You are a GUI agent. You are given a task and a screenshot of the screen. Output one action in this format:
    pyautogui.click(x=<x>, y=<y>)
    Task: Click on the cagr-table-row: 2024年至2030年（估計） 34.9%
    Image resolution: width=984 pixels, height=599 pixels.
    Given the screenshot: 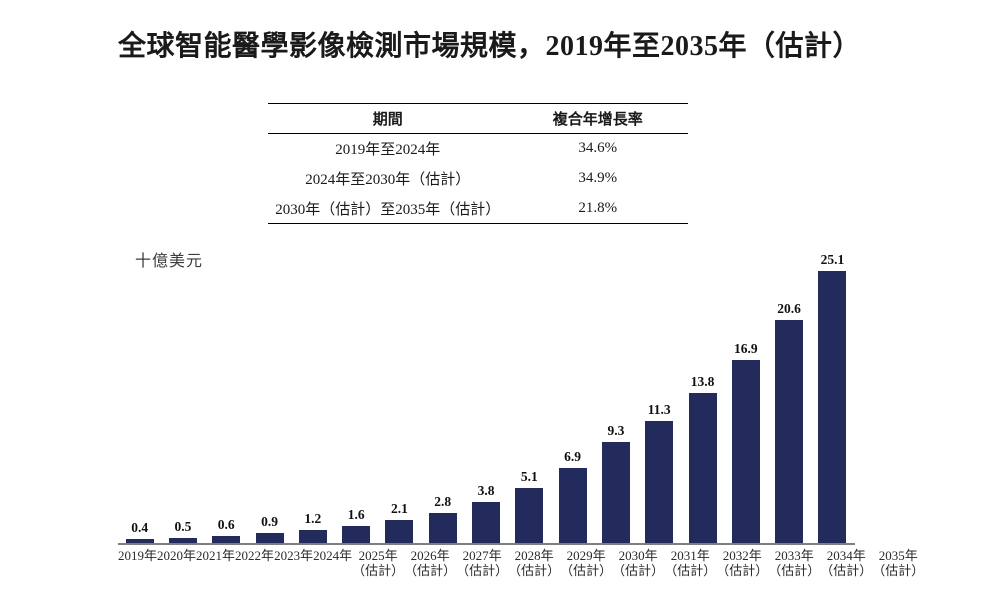 What is the action you would take?
    pyautogui.click(x=478, y=179)
    